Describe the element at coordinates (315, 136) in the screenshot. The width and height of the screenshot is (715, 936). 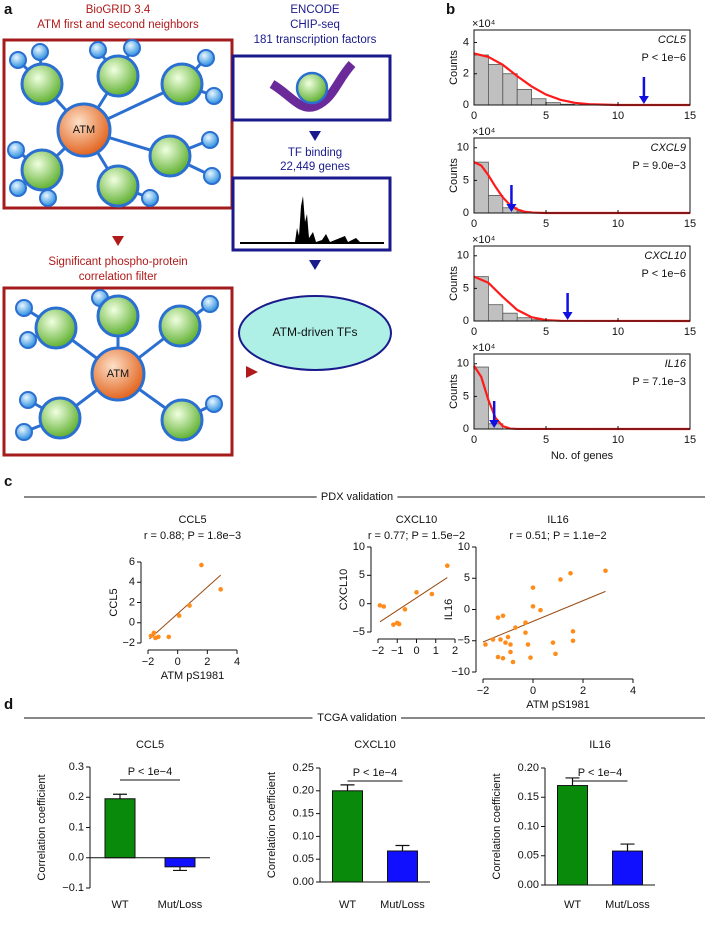
I see `arrow` at that location.